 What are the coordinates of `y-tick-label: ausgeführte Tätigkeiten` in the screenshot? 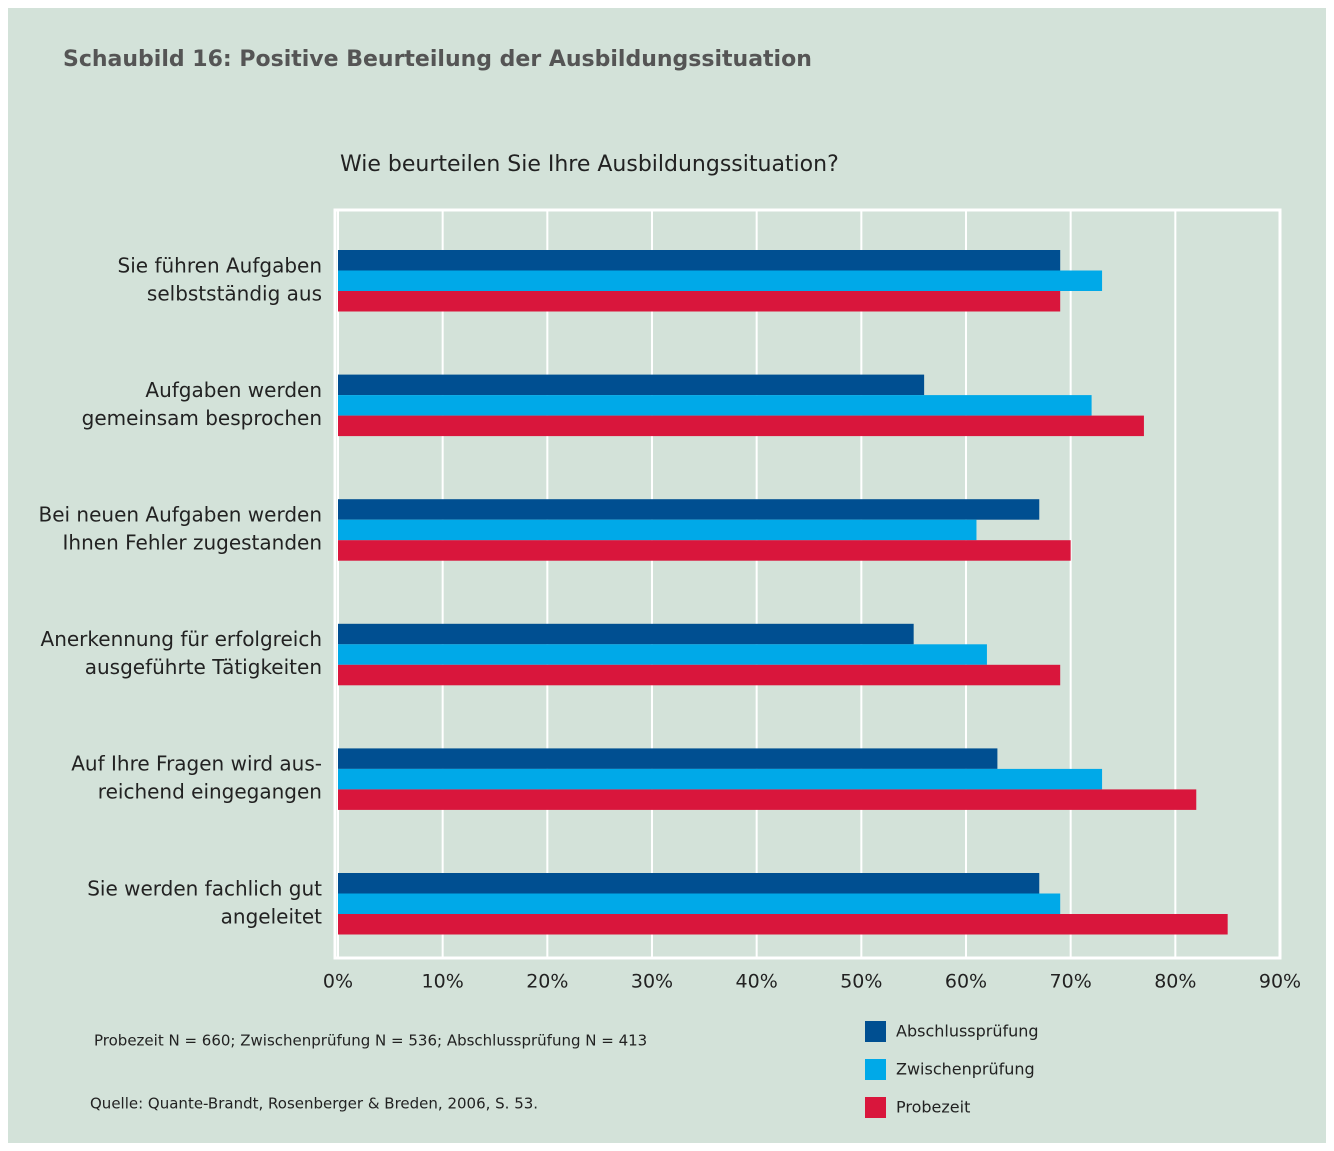 It's located at (203, 667).